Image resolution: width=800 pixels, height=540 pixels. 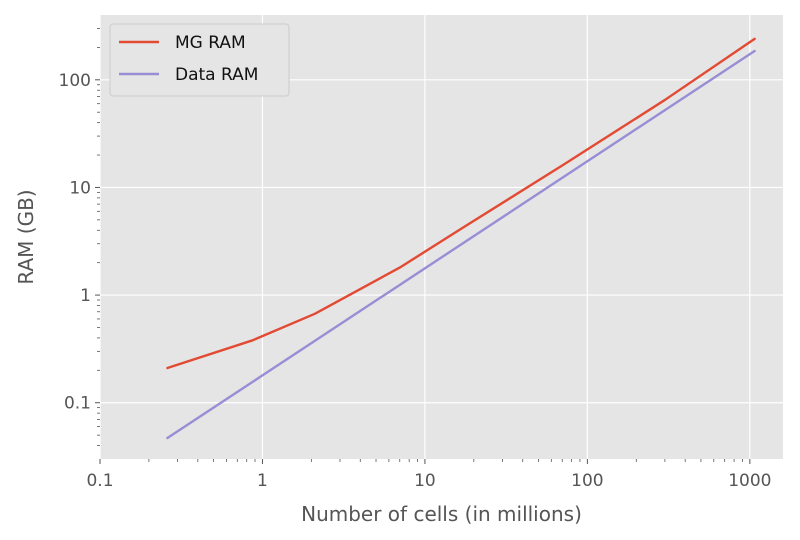 I want to click on x-tick-label: 1, so click(x=262, y=481).